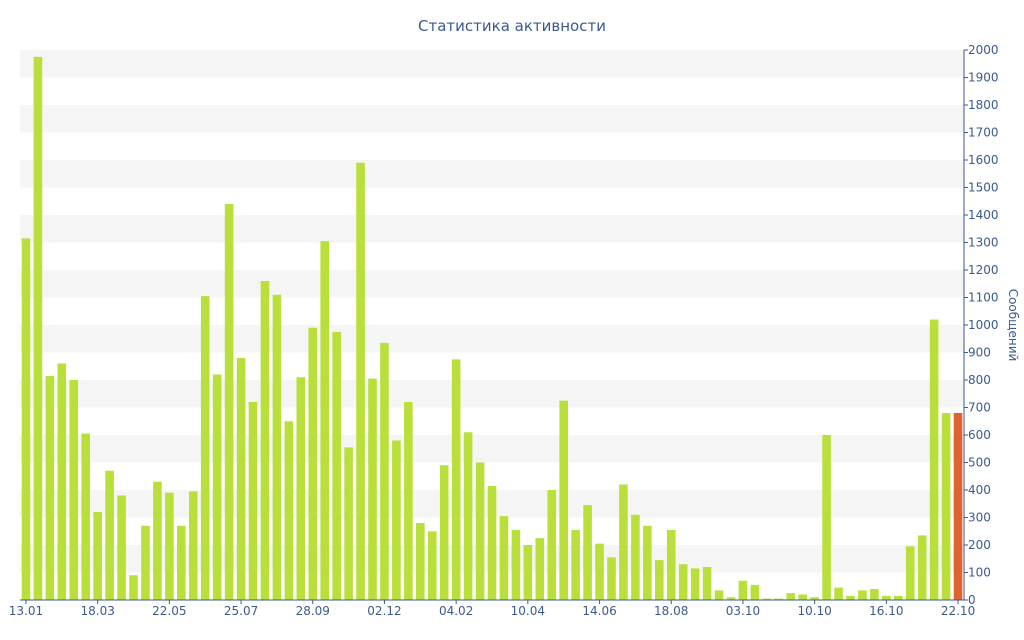  I want to click on y-tick-label: 1200, so click(983, 270).